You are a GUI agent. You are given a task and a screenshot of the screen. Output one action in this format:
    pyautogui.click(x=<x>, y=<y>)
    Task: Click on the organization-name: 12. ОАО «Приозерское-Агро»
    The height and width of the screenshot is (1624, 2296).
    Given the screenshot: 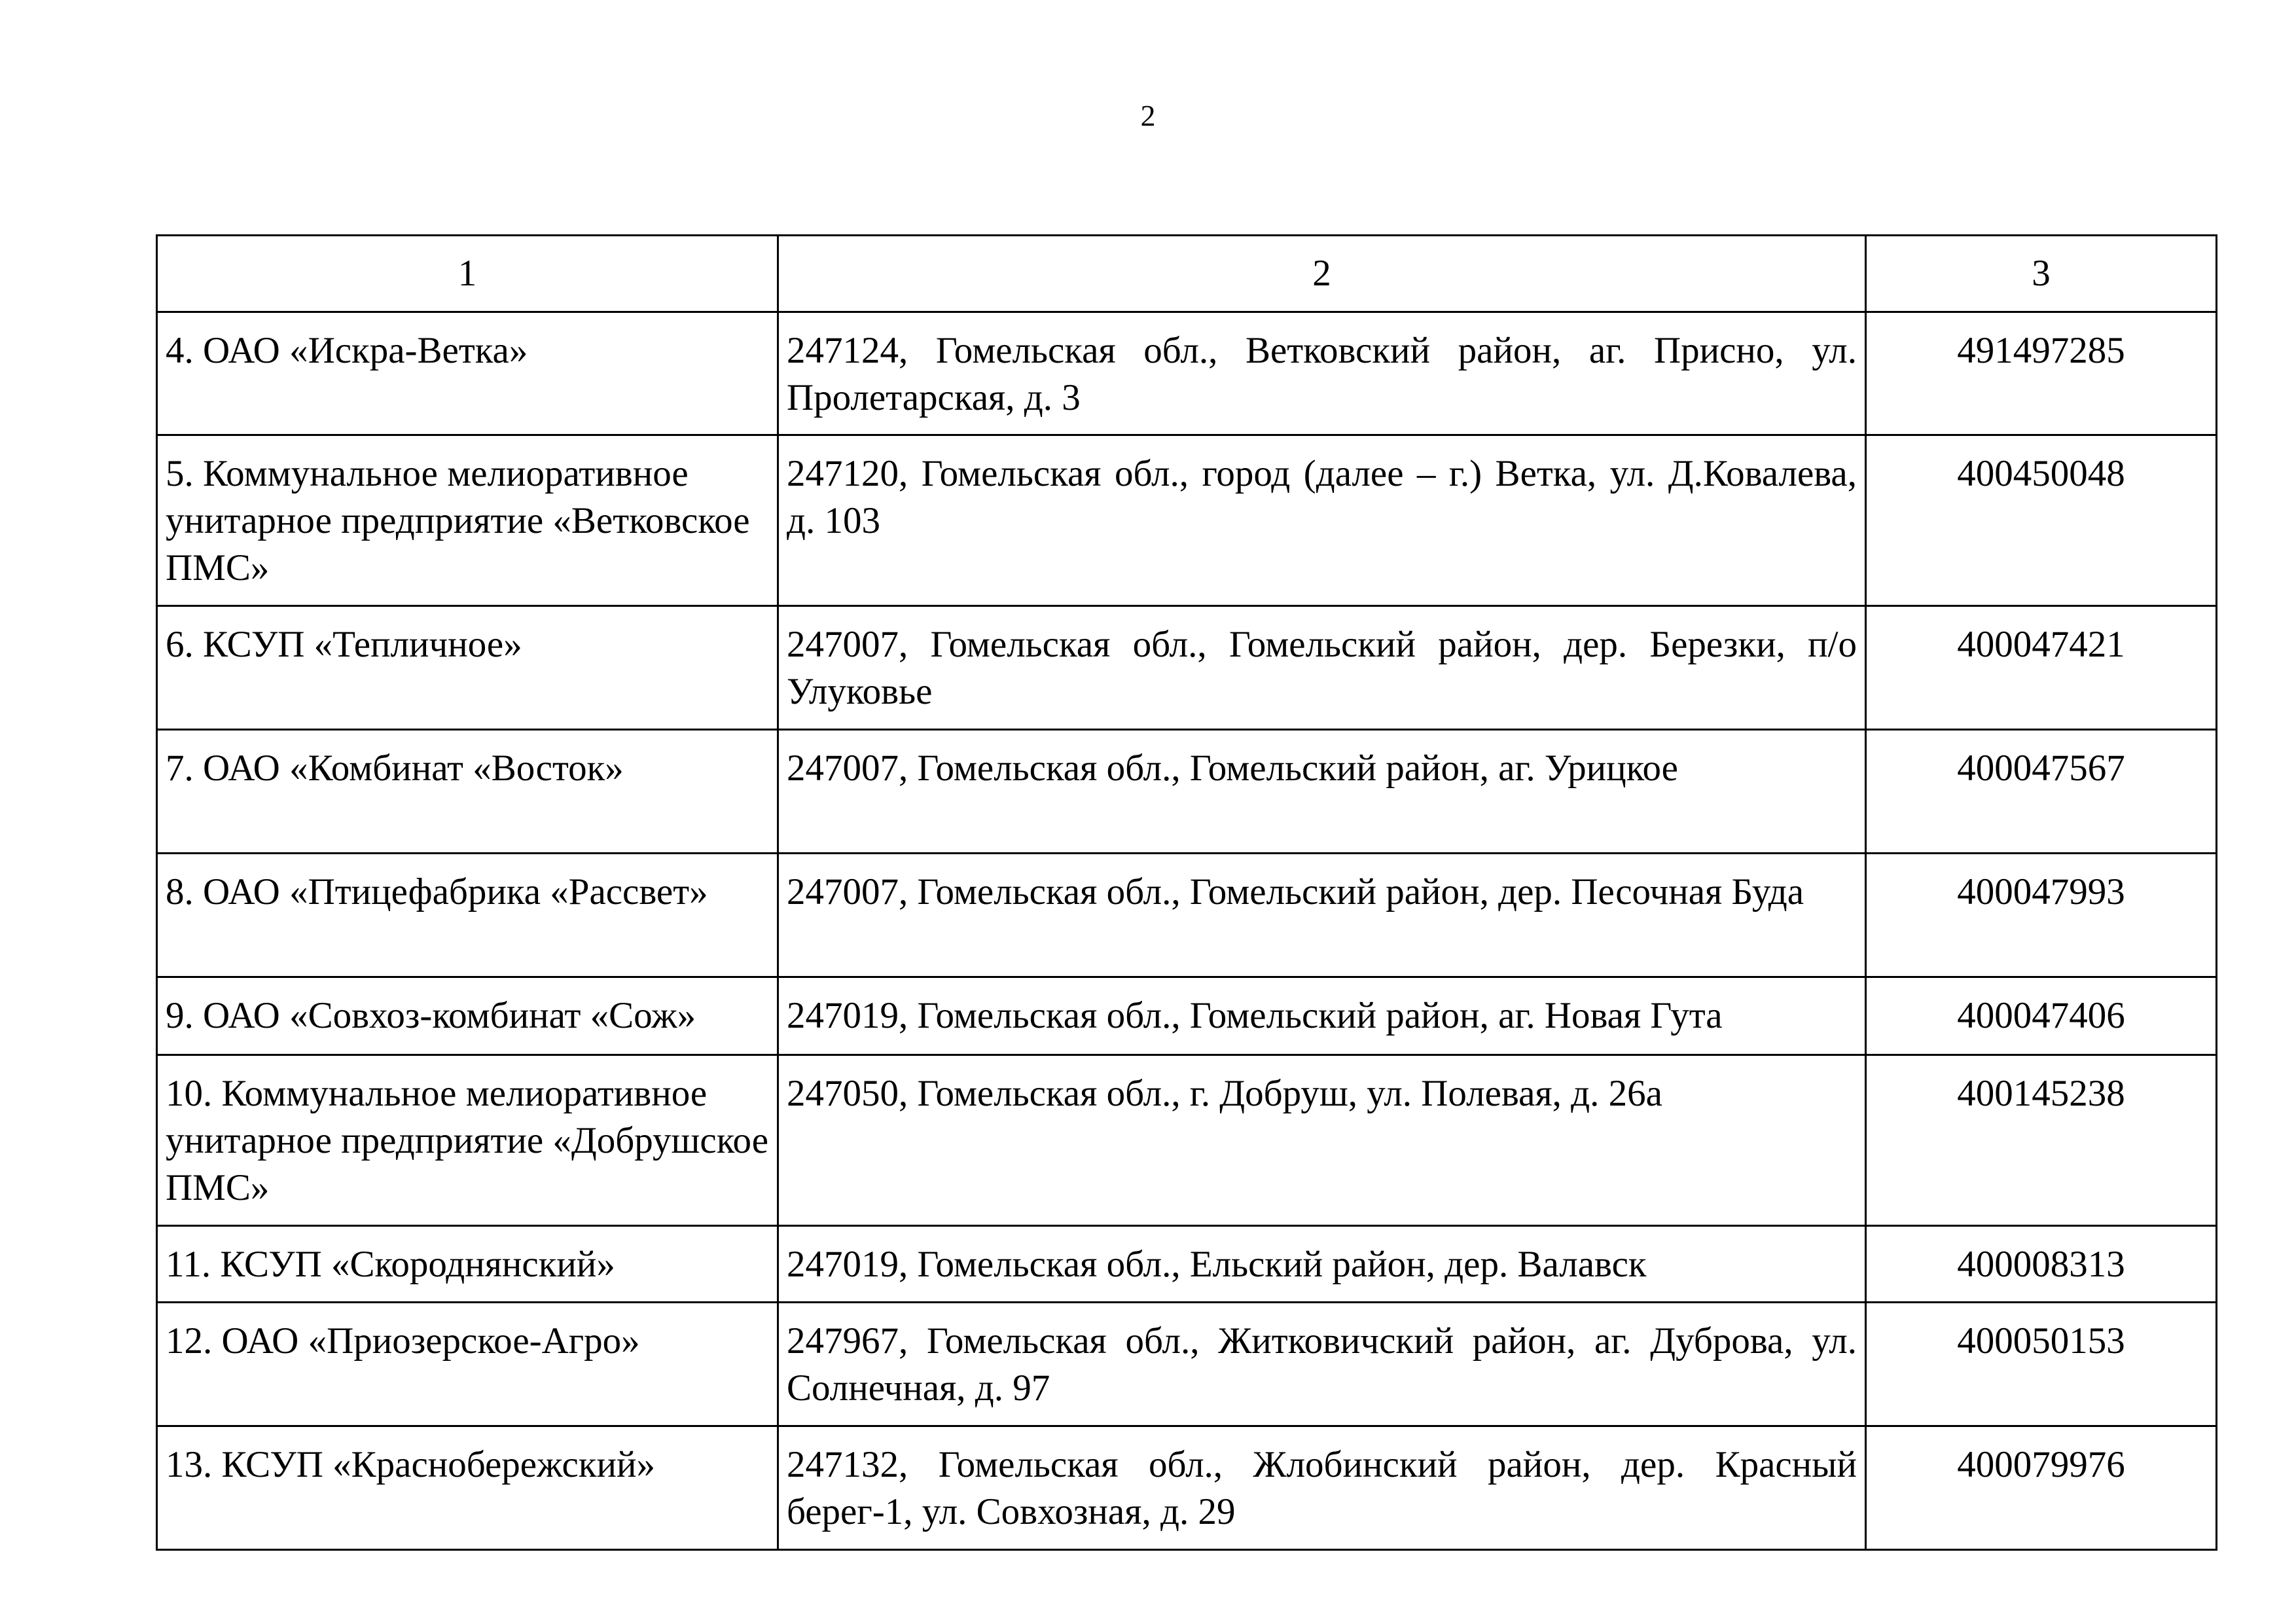 What is the action you would take?
    pyautogui.click(x=467, y=1364)
    